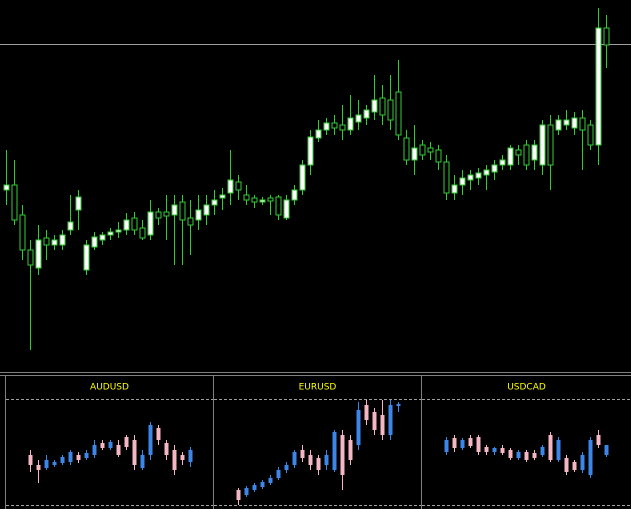 The width and height of the screenshot is (631, 509). I want to click on chart-title: EURUSD, so click(318, 388).